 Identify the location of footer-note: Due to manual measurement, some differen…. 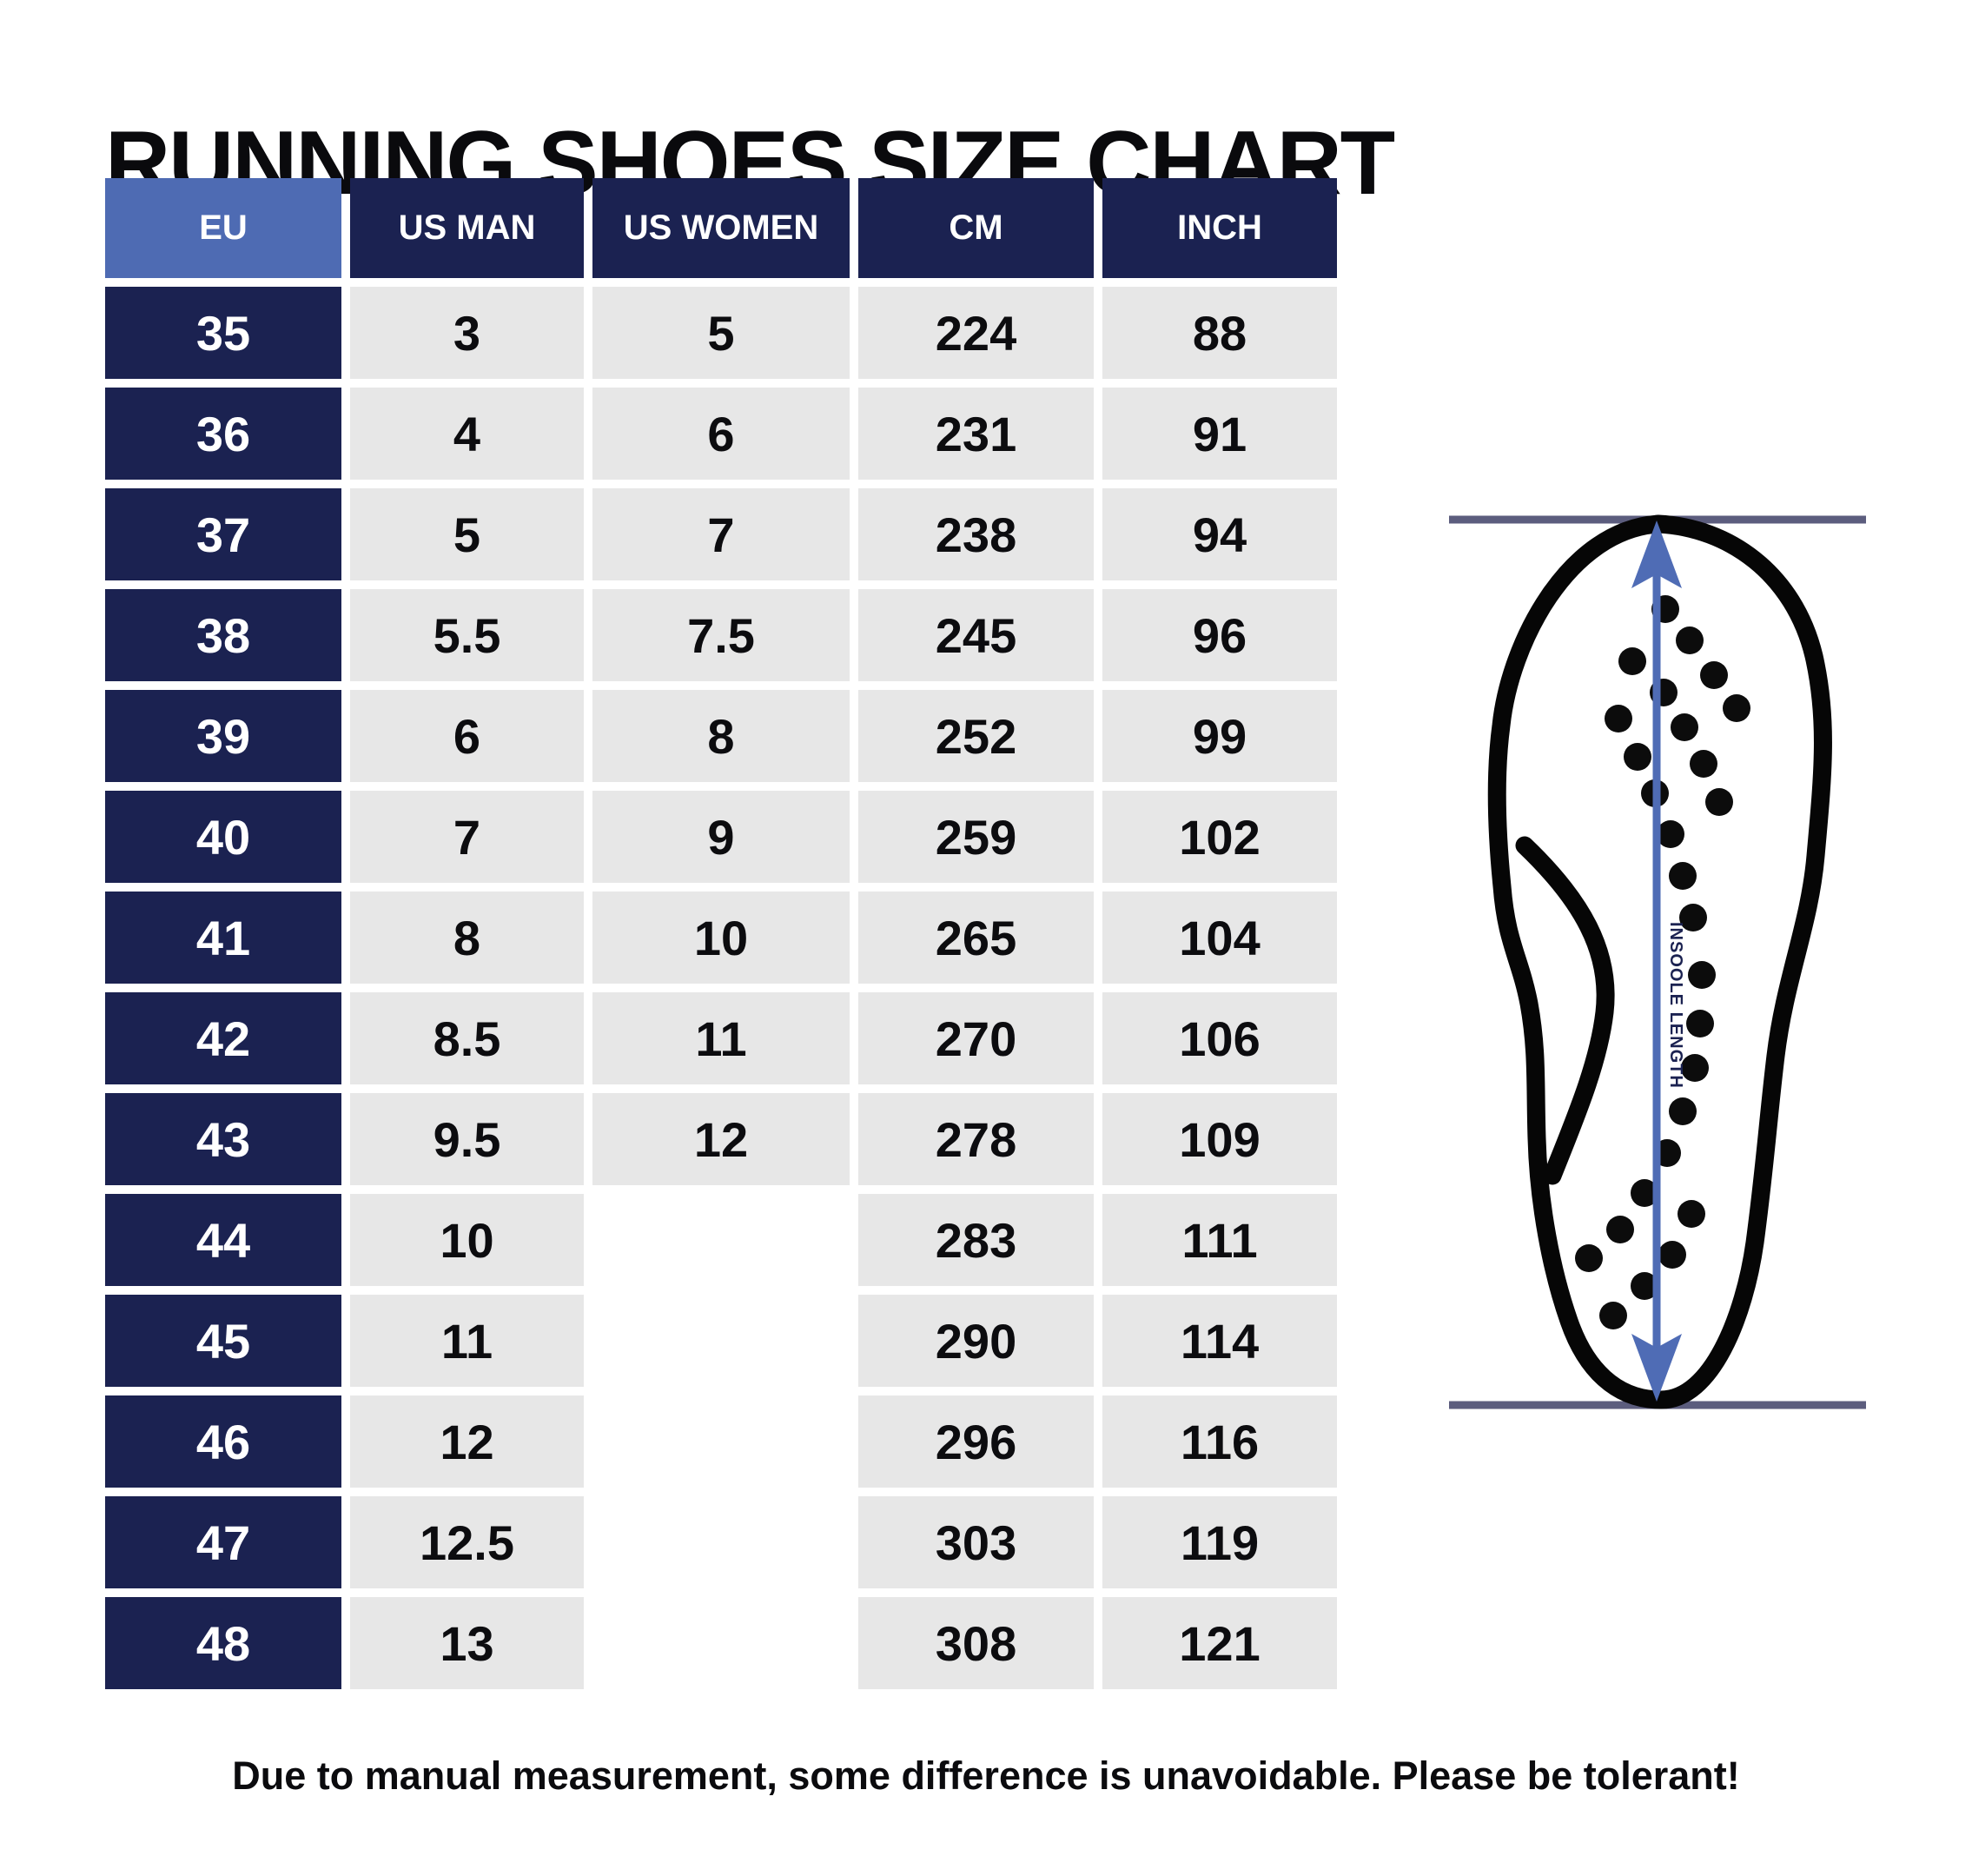
(986, 1776).